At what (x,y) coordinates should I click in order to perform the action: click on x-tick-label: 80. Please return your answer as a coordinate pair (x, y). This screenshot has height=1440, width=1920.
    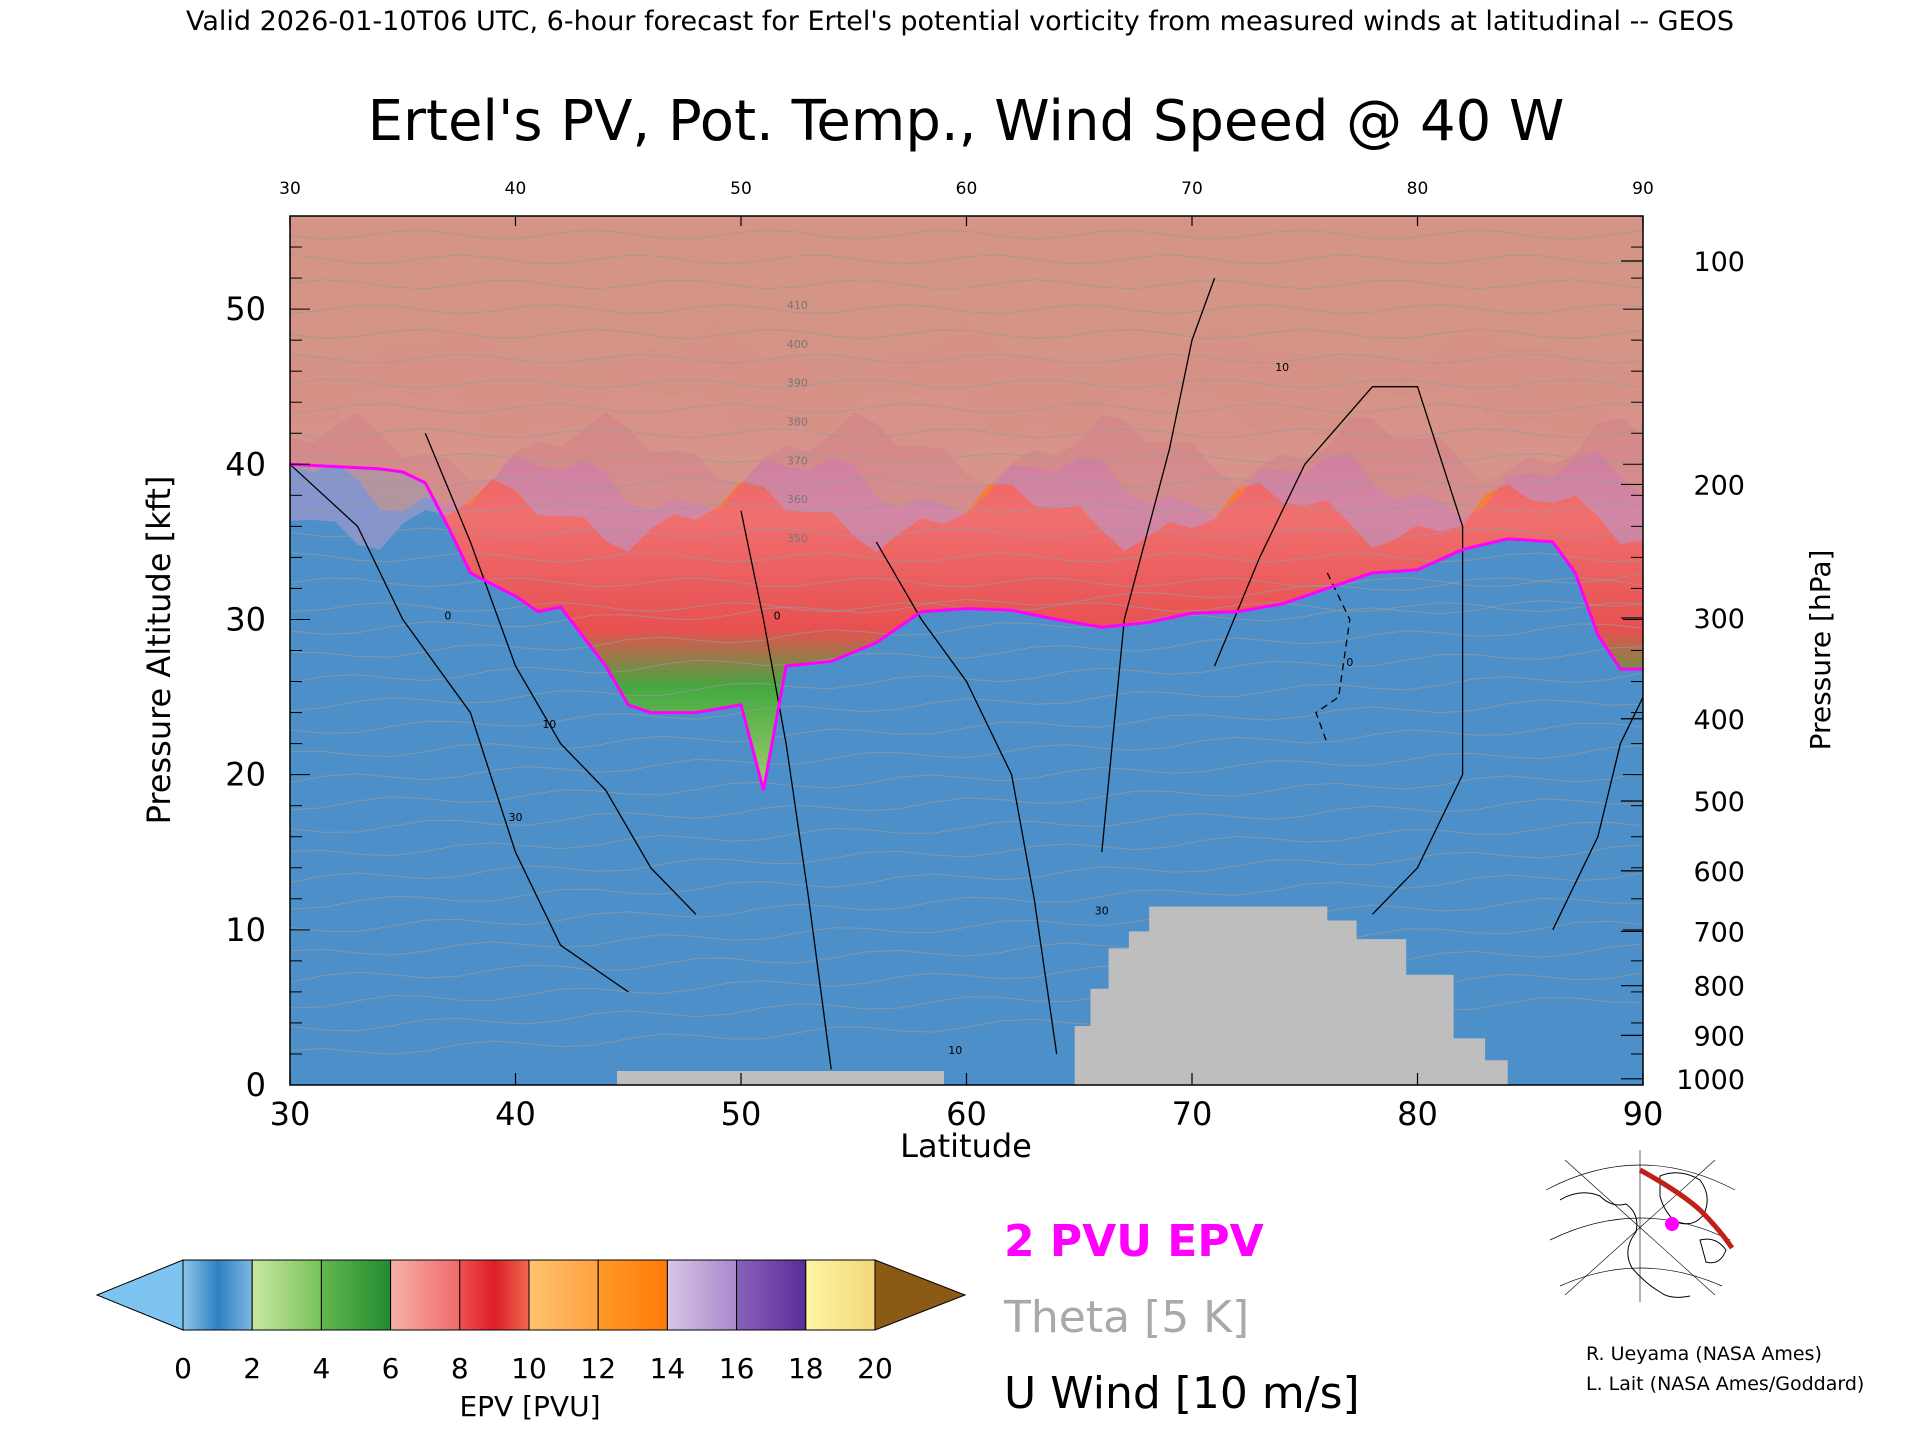
    Looking at the image, I should click on (1417, 1114).